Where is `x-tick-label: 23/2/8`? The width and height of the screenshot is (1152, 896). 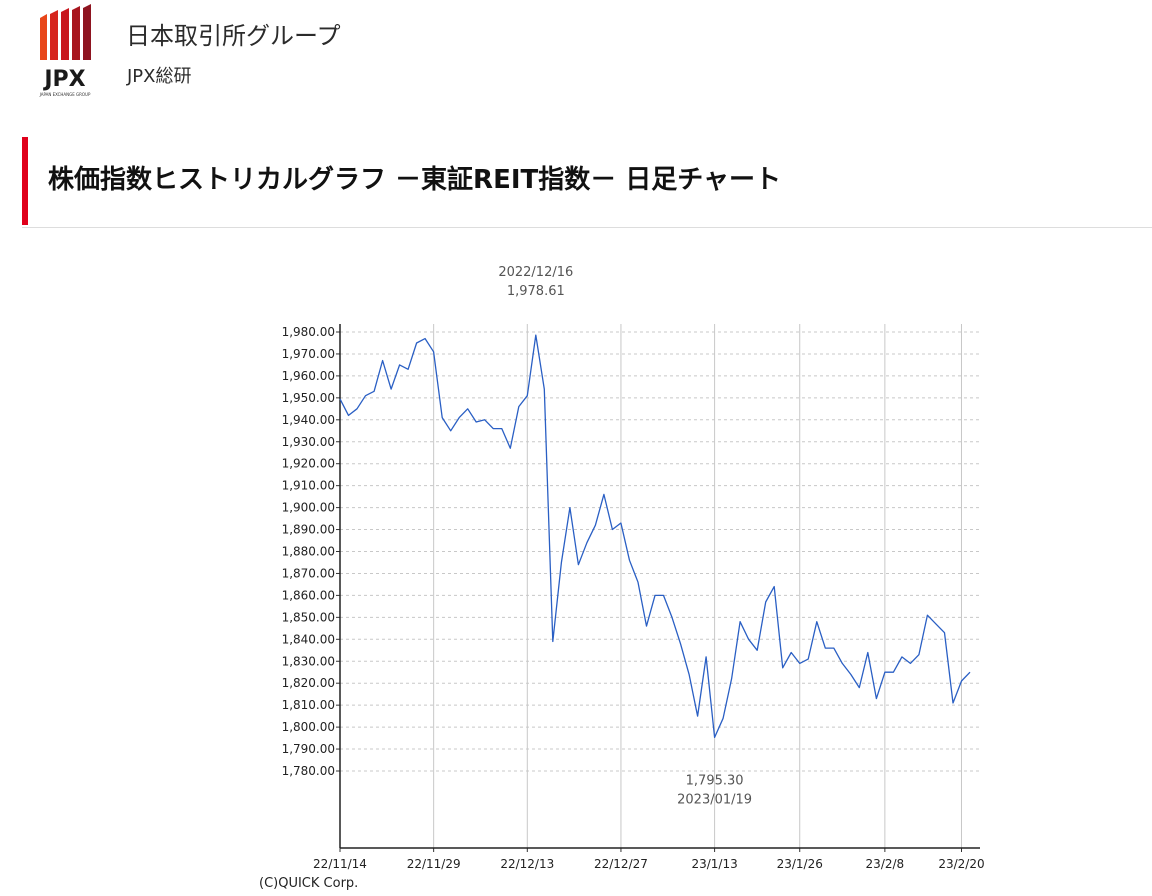 x-tick-label: 23/2/8 is located at coordinates (885, 864).